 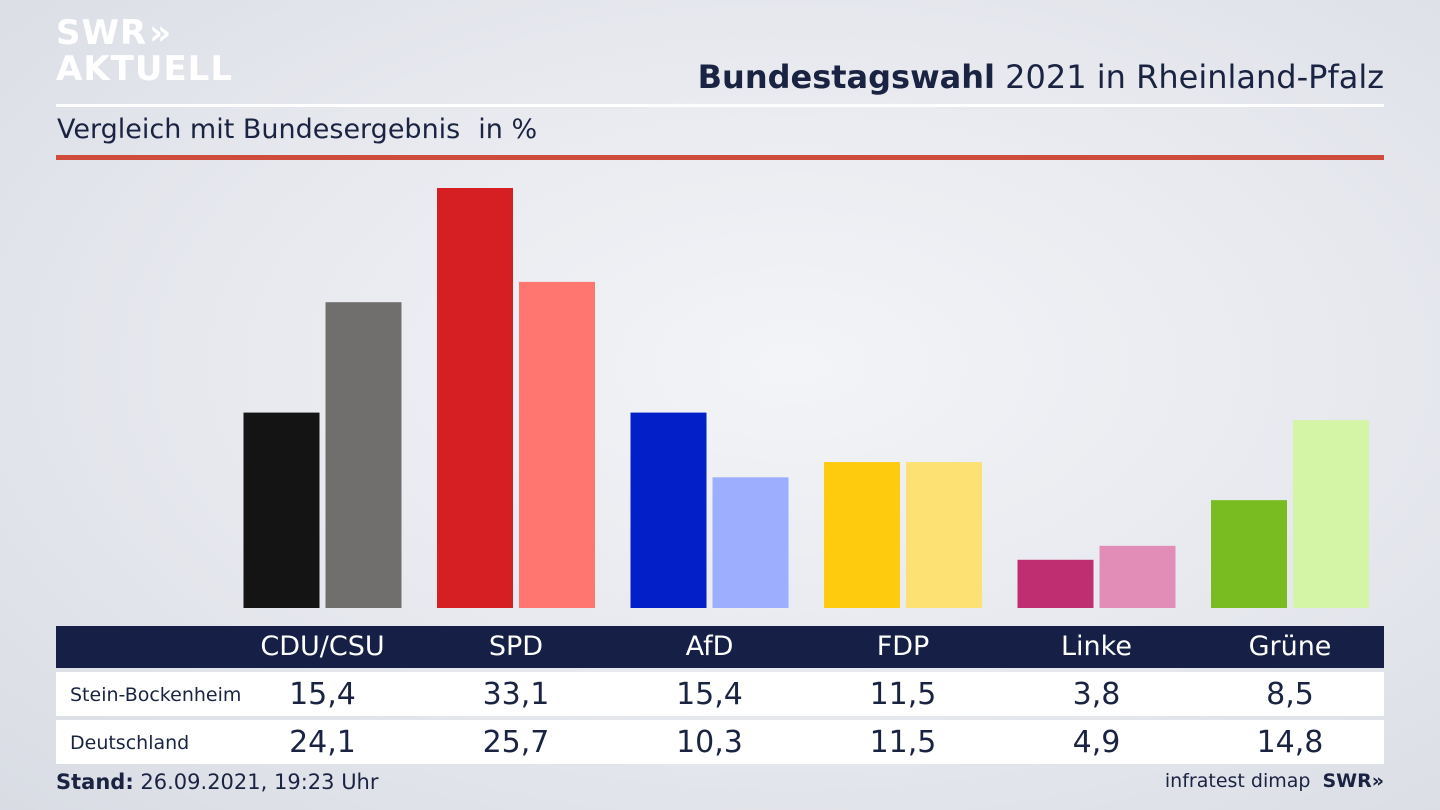 I want to click on party-label-cdu-csu: CDU/CSU, so click(x=322, y=646).